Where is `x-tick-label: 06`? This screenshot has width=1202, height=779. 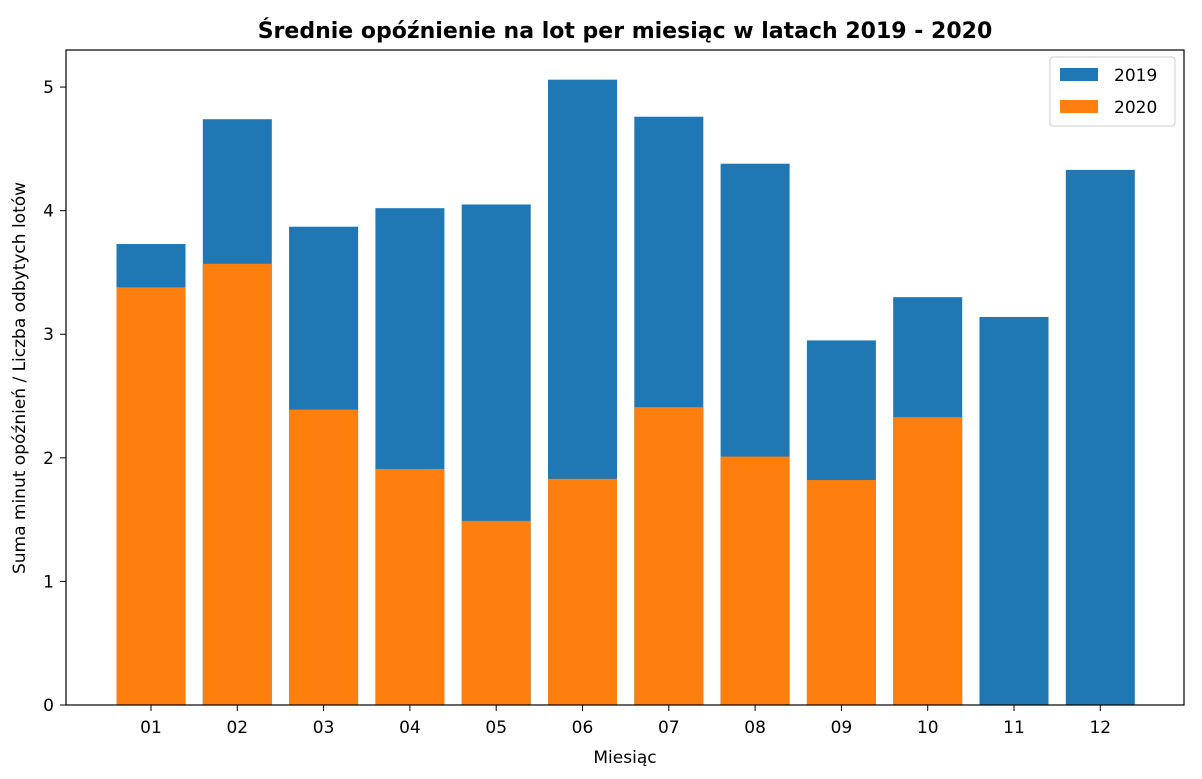
x-tick-label: 06 is located at coordinates (583, 728).